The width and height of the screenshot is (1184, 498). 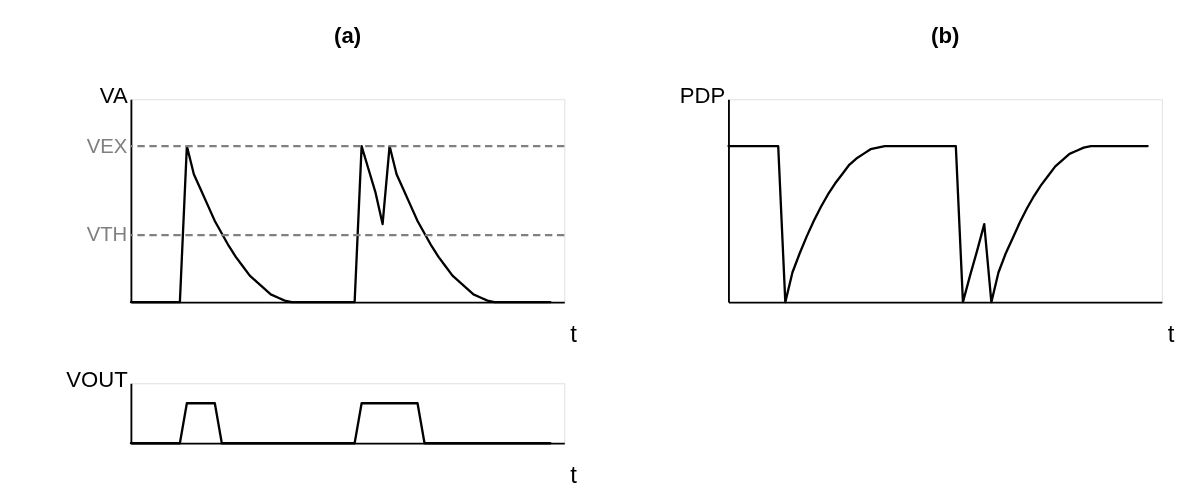 What do you see at coordinates (702, 95) in the screenshot?
I see `y-axis-title: PDP` at bounding box center [702, 95].